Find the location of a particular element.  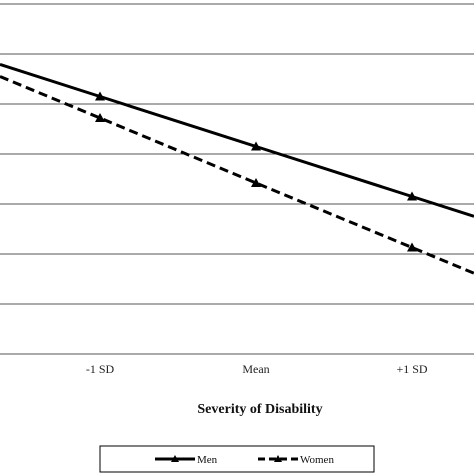

legend-marker-women is located at coordinates (278, 458).